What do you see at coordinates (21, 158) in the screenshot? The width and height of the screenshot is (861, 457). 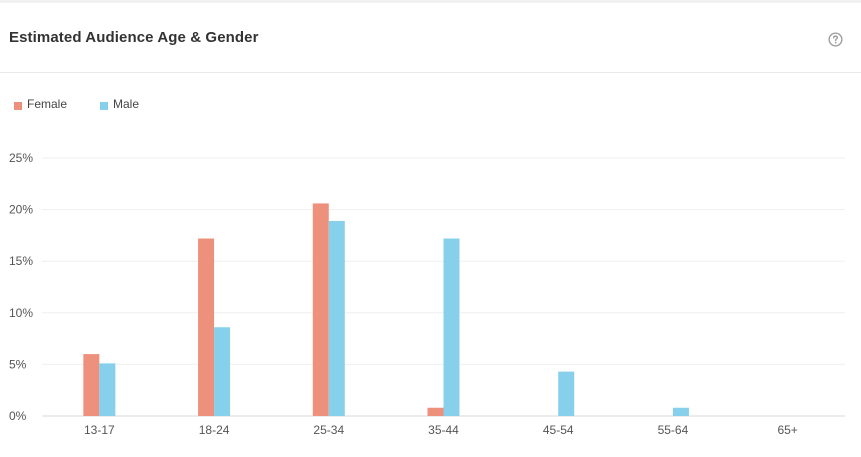 I see `y-tick-label: 25%` at bounding box center [21, 158].